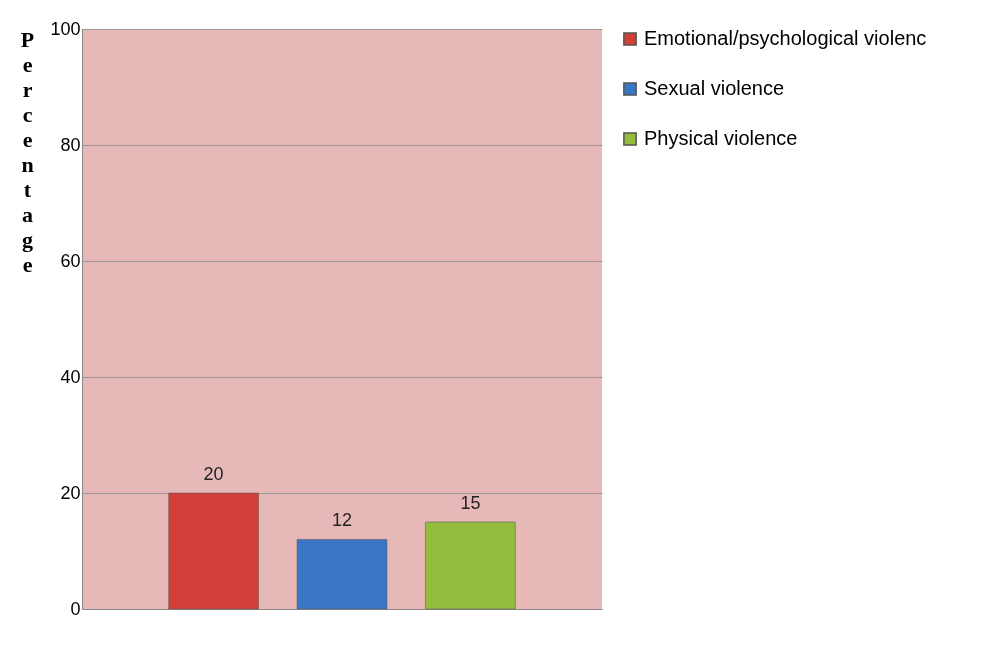 The image size is (1008, 648). Describe the element at coordinates (721, 138) in the screenshot. I see `legend-label: Physical violence` at that location.